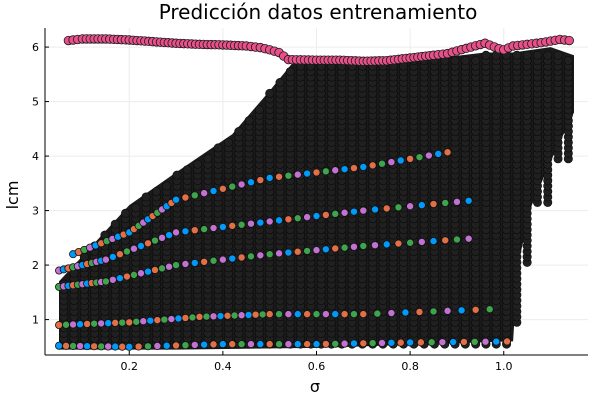 This screenshot has width=600, height=400. What do you see at coordinates (35, 211) in the screenshot?
I see `y-tick-label: 3` at bounding box center [35, 211].